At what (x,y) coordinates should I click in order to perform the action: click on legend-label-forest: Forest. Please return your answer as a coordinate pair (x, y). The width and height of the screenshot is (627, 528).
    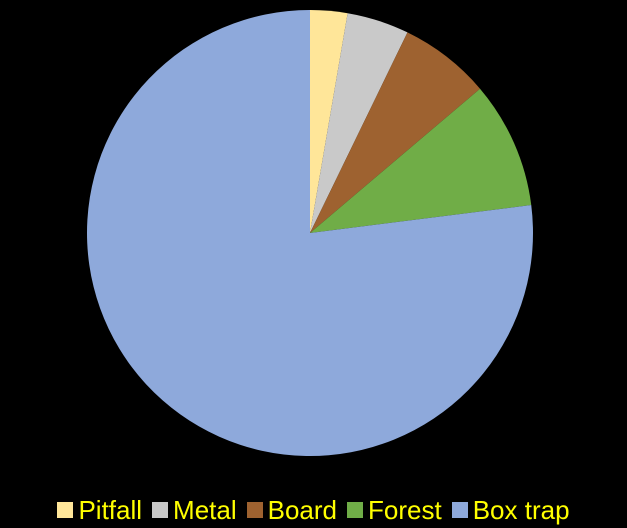
    Looking at the image, I should click on (405, 510).